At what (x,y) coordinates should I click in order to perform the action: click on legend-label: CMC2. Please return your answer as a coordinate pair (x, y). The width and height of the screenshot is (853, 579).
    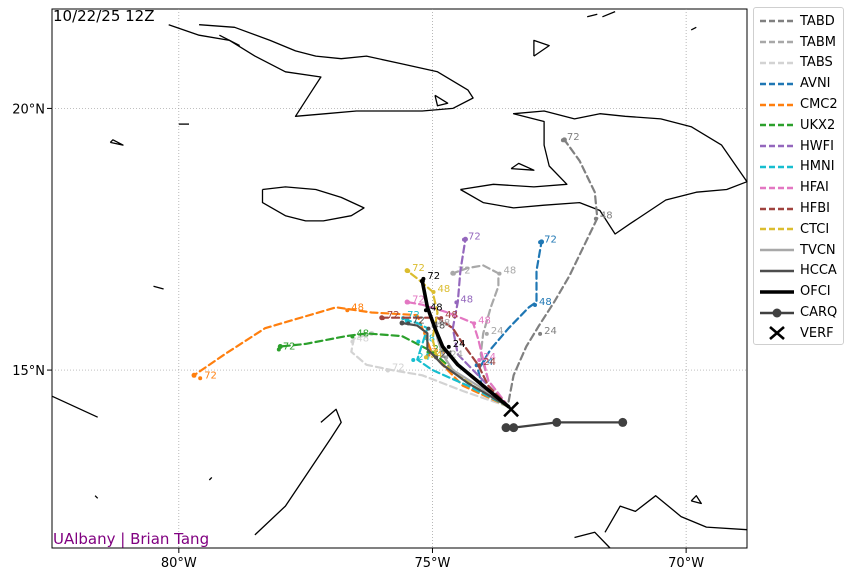
    Looking at the image, I should click on (819, 105).